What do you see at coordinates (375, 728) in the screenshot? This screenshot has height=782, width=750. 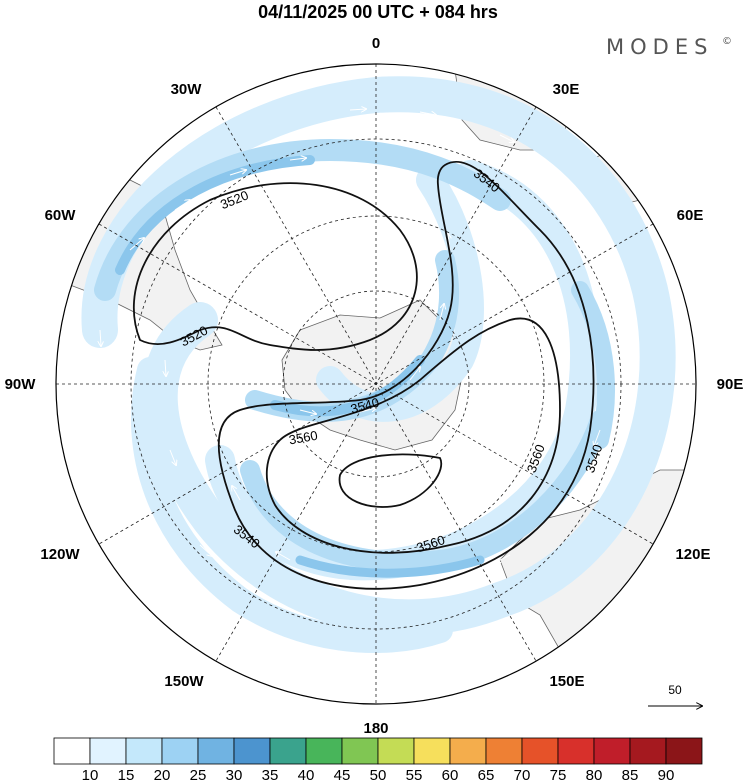 I see `lon-label-180: 180` at bounding box center [375, 728].